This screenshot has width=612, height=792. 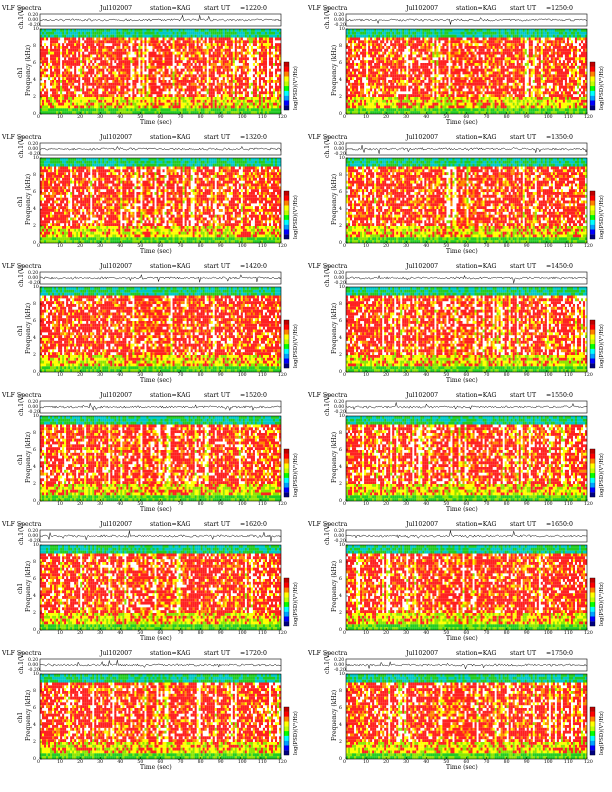 What do you see at coordinates (156, 509) in the screenshot?
I see `x-axis-label: Time (sec)` at bounding box center [156, 509].